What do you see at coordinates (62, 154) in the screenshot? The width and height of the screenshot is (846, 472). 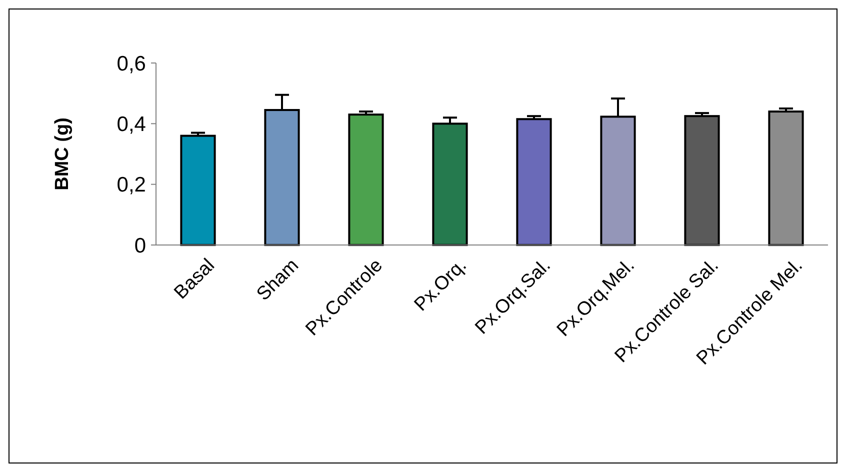 I see `y-axis-title: BMC (g)` at bounding box center [62, 154].